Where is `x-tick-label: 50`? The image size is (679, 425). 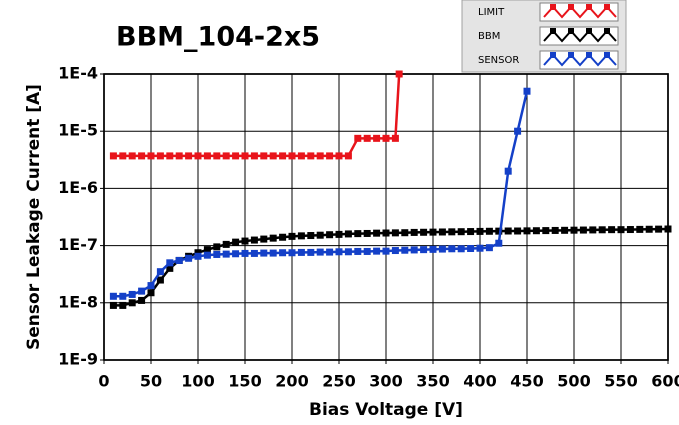 x-tick-label: 50 is located at coordinates (151, 381).